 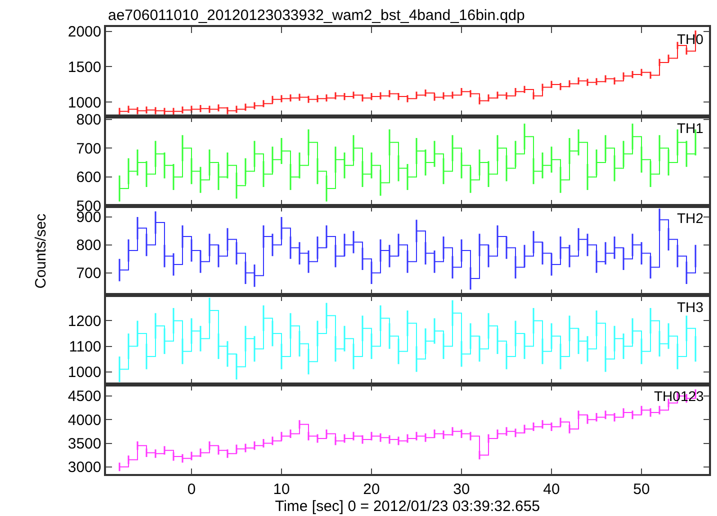 I want to click on y-tick-label: 4000, so click(x=85, y=420).